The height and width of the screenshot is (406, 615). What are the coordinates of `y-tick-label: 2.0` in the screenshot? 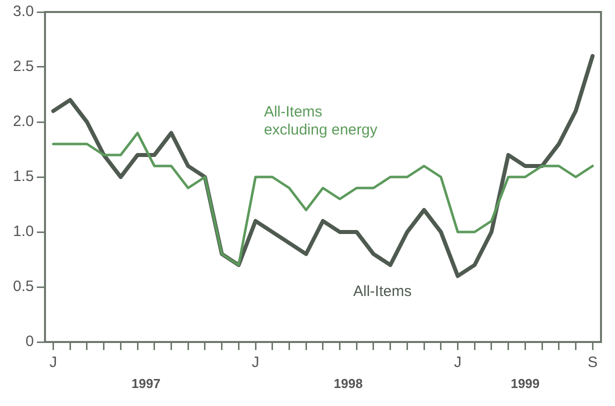 It's located at (23, 121).